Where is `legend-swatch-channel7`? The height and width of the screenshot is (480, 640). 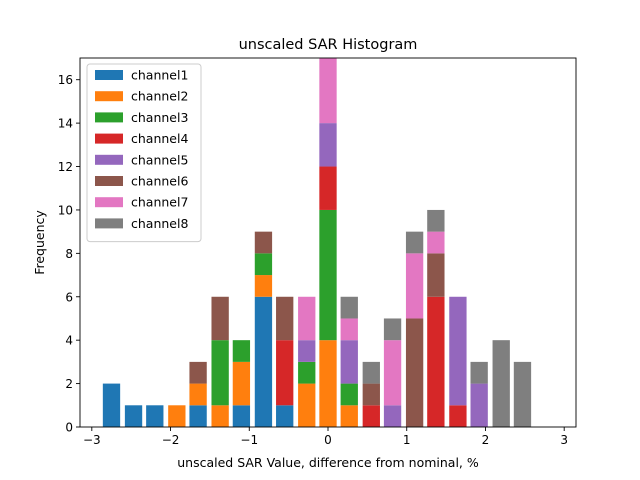 legend-swatch-channel7 is located at coordinates (109, 202).